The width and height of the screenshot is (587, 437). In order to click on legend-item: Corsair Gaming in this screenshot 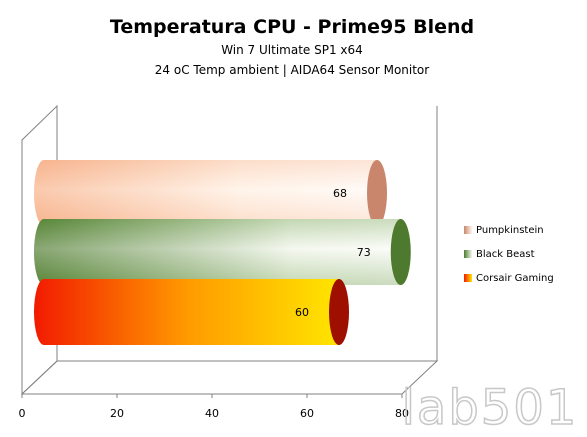, I will do `click(509, 278)`.